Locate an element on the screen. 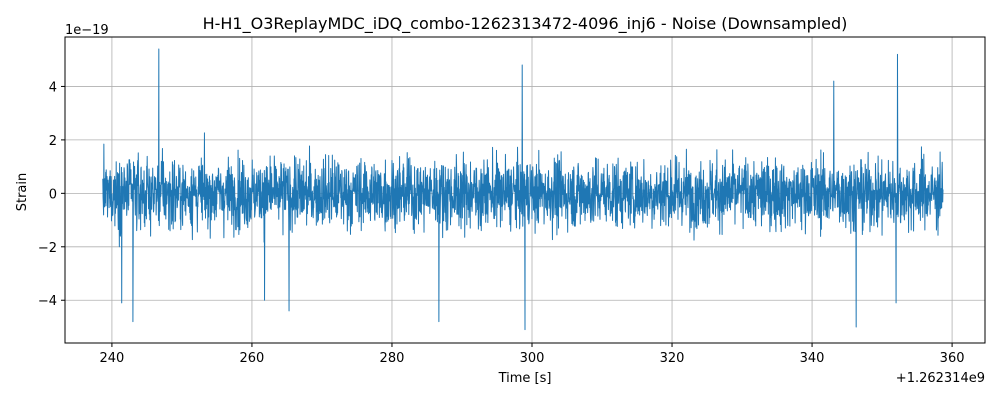 The height and width of the screenshot is (400, 1000). x-axis-label: Time [s] is located at coordinates (525, 378).